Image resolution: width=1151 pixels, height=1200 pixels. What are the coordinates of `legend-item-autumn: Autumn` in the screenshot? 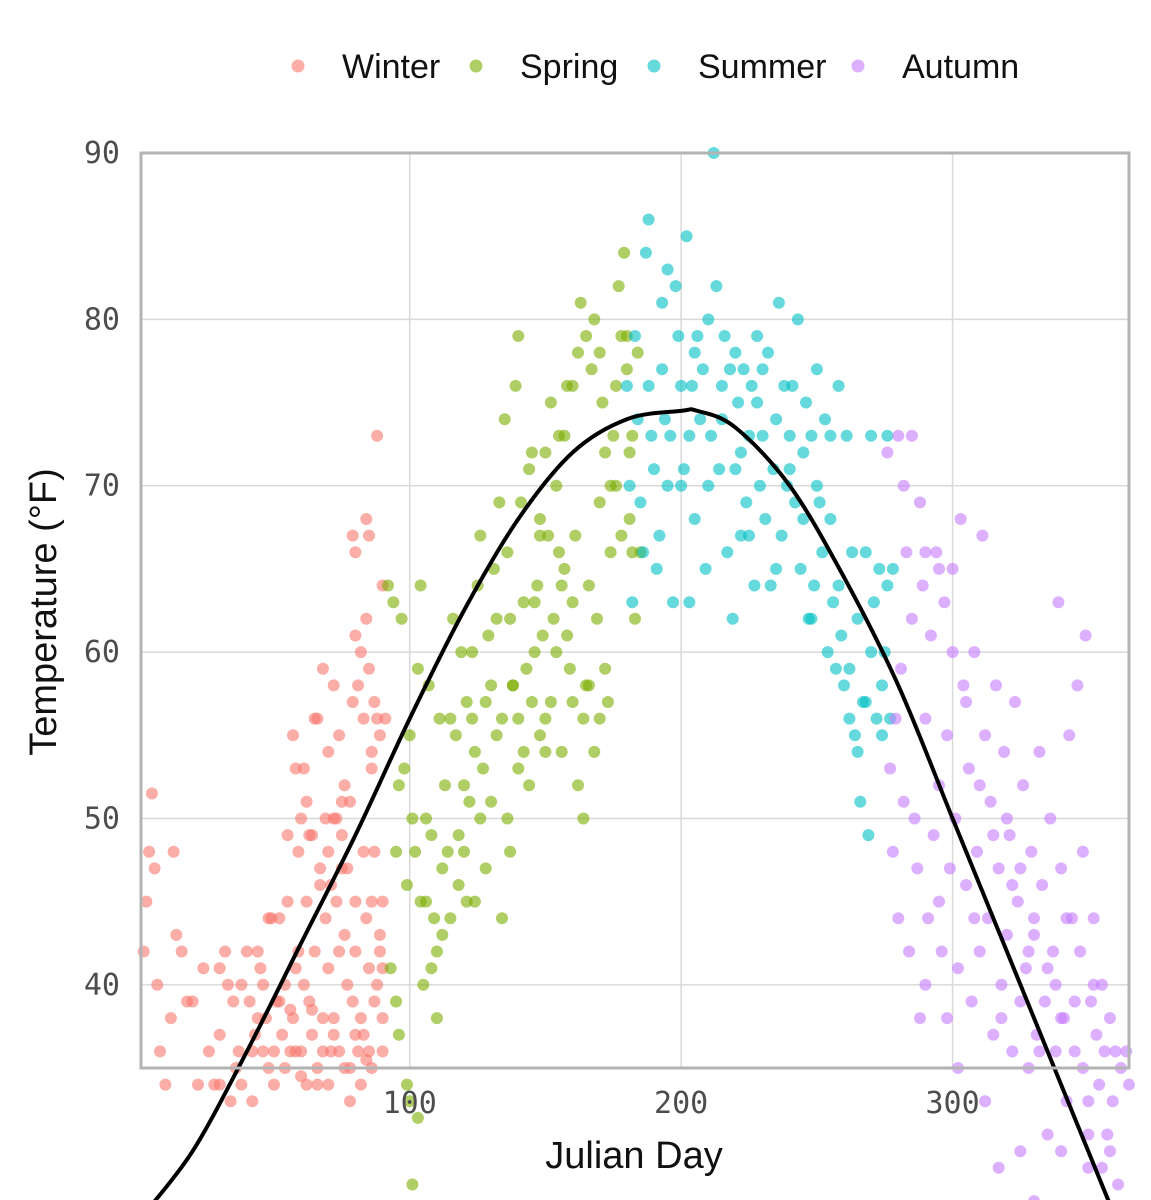 It's located at (935, 67).